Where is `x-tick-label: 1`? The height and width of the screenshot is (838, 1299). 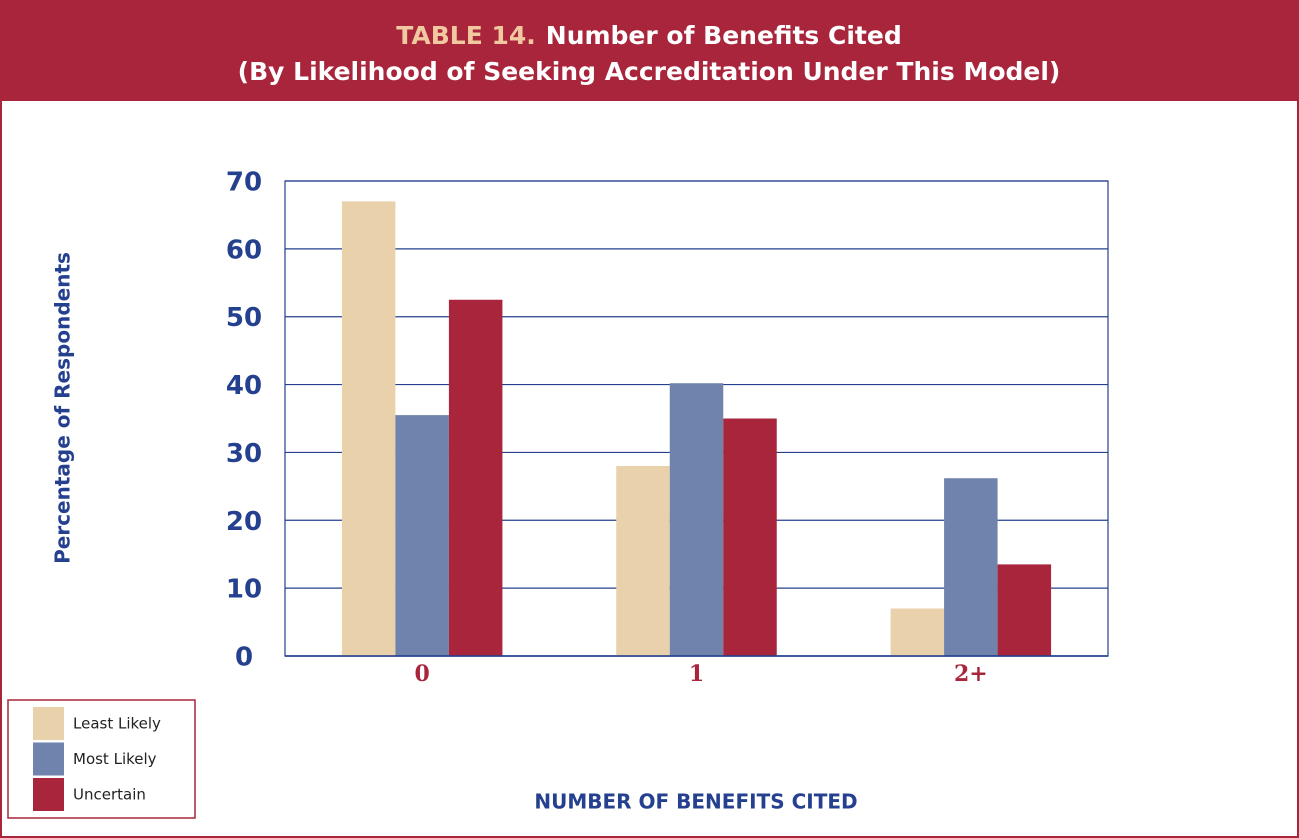
x-tick-label: 1 is located at coordinates (696, 674).